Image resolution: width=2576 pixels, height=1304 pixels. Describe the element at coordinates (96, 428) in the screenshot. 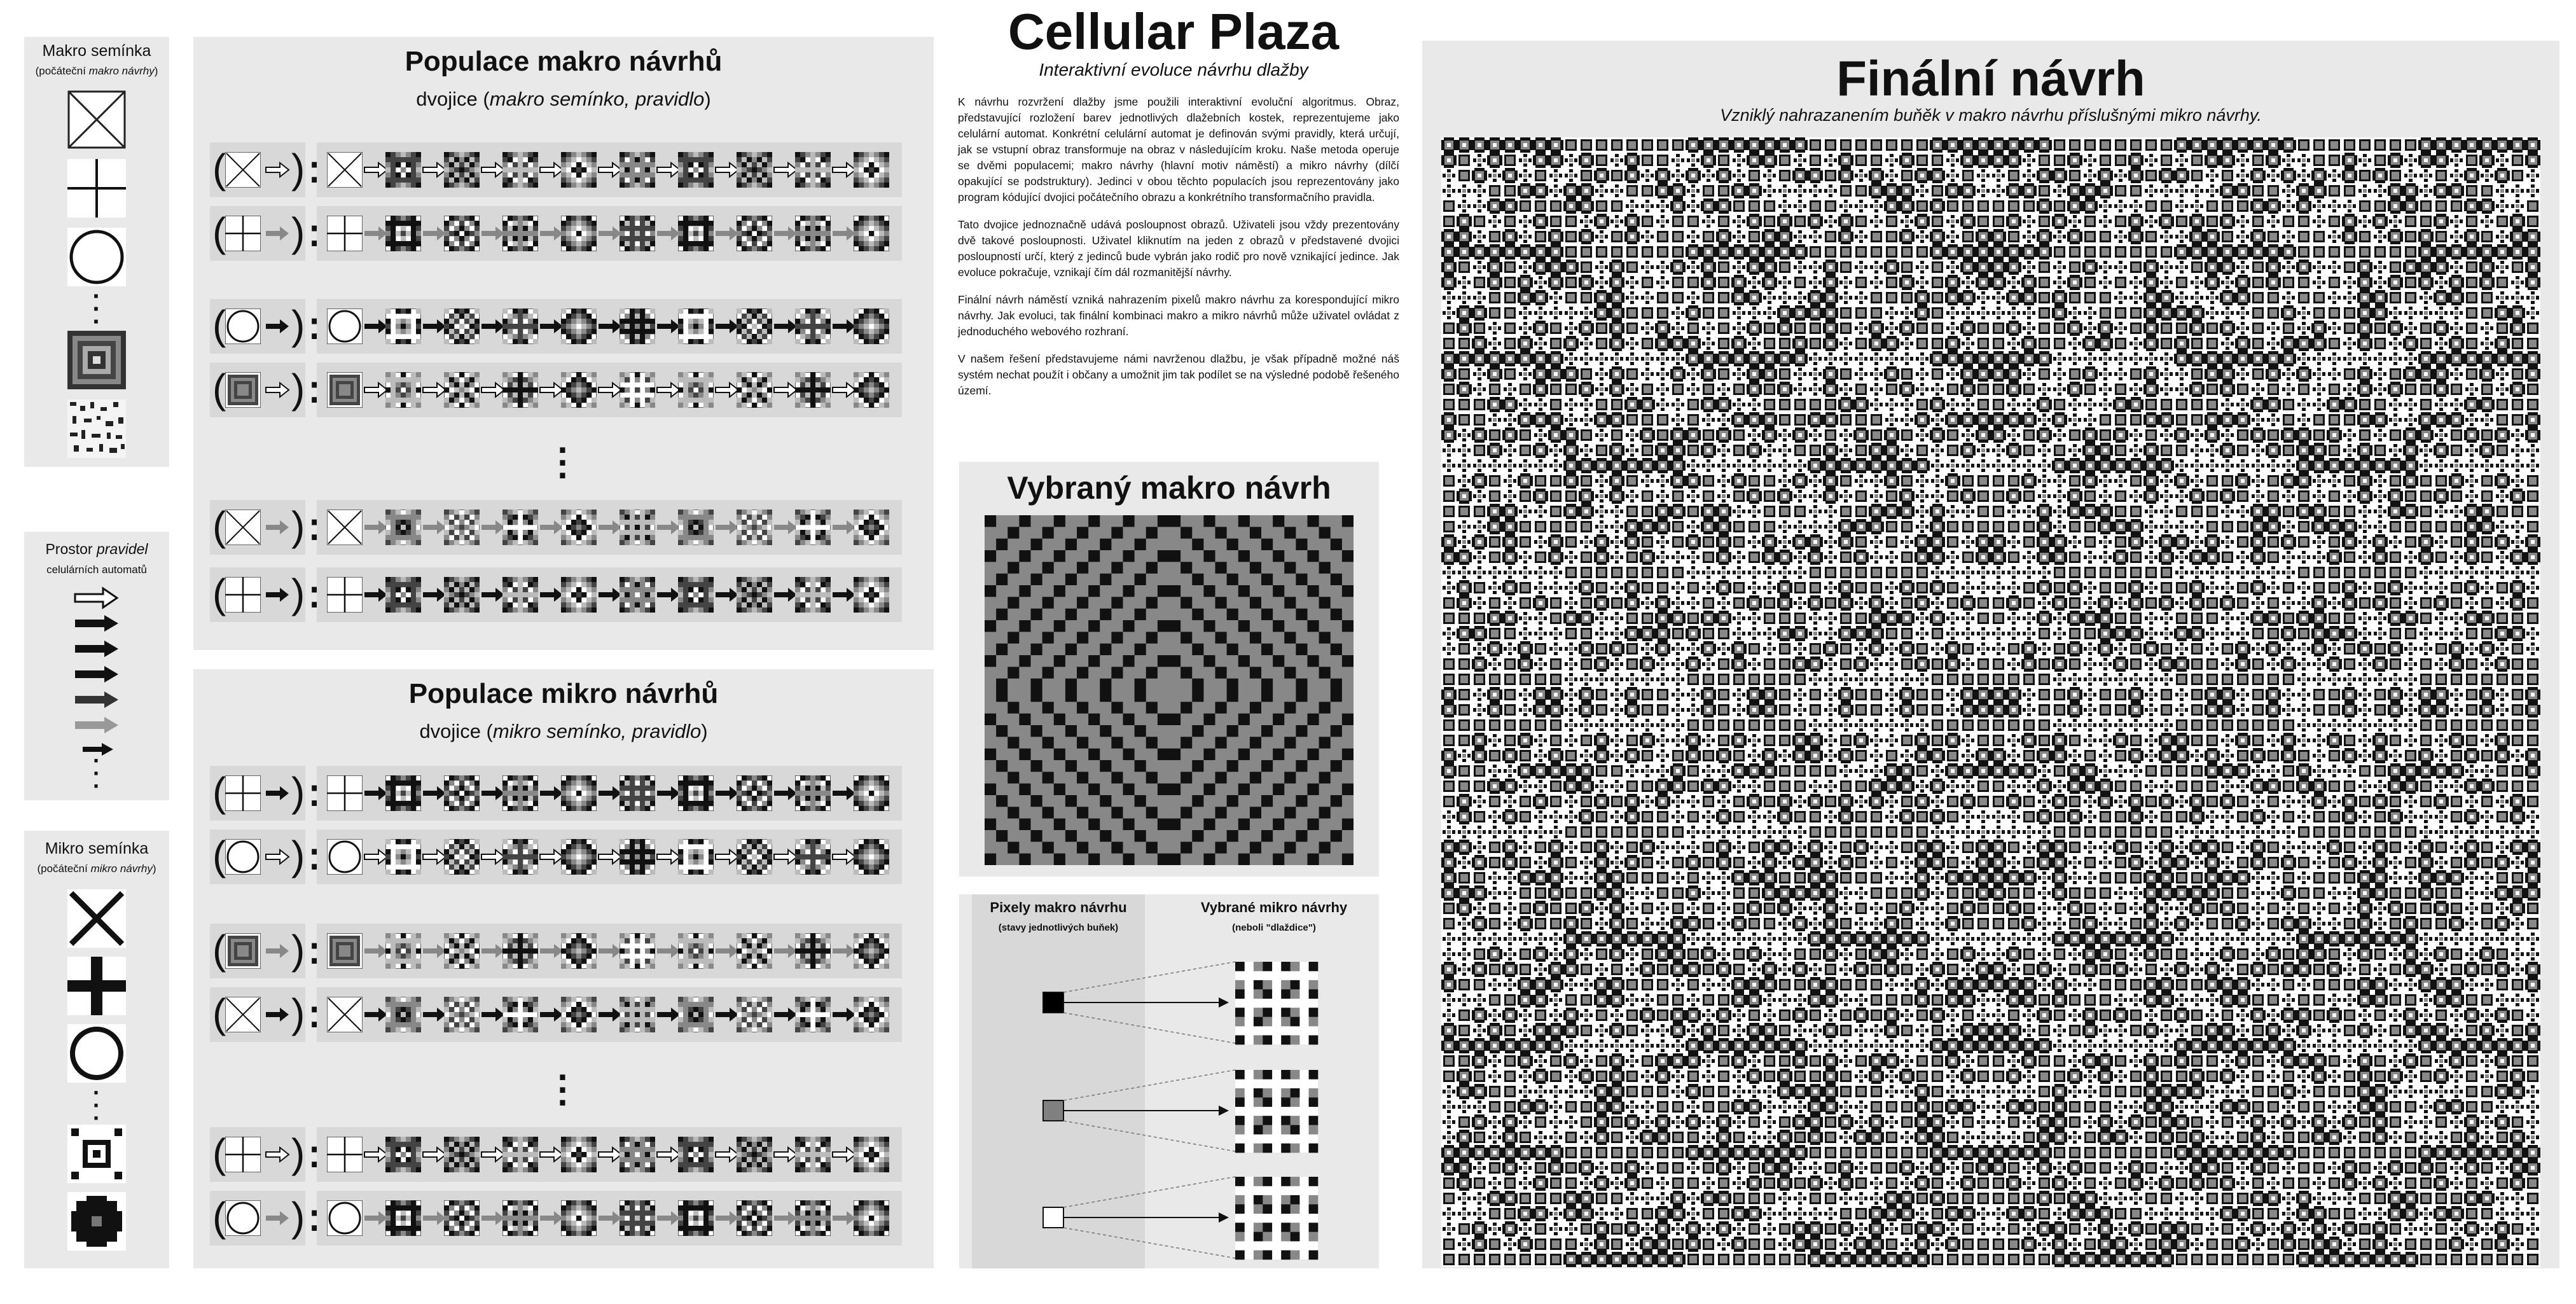

I see `seed-noise-thumbnail` at that location.